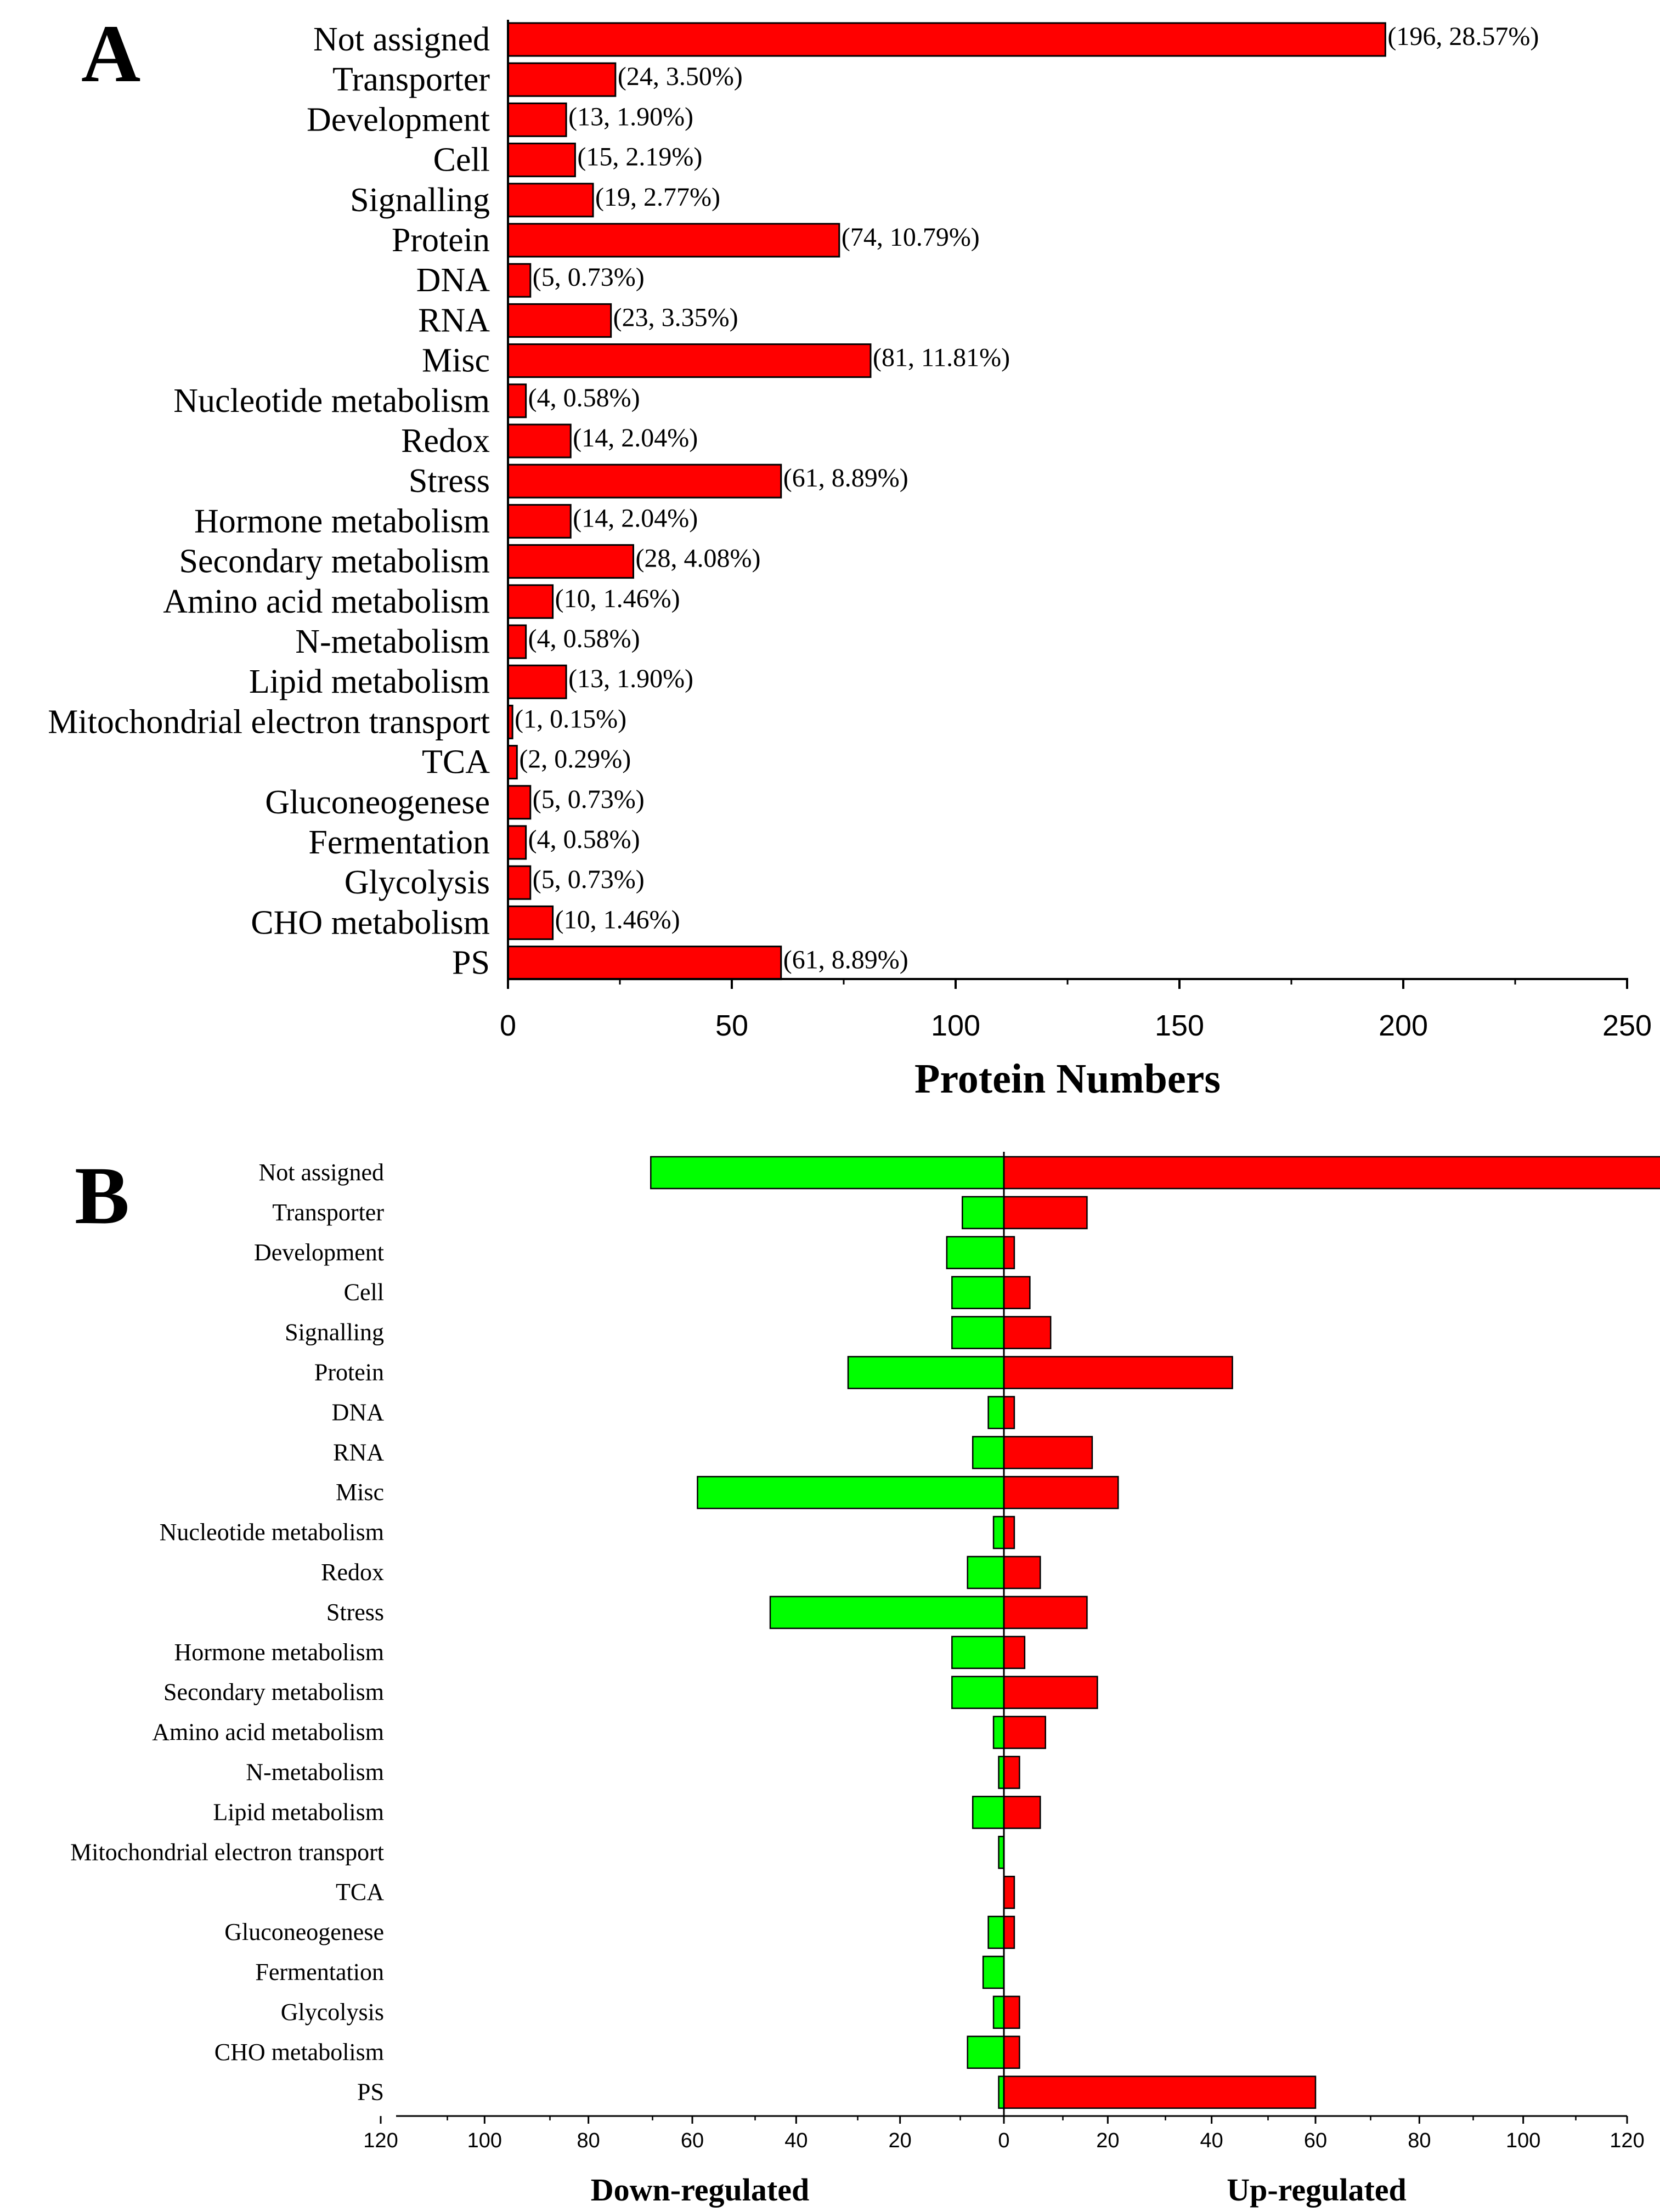  What do you see at coordinates (519, 802) in the screenshot?
I see `bar-gluconeogenese` at bounding box center [519, 802].